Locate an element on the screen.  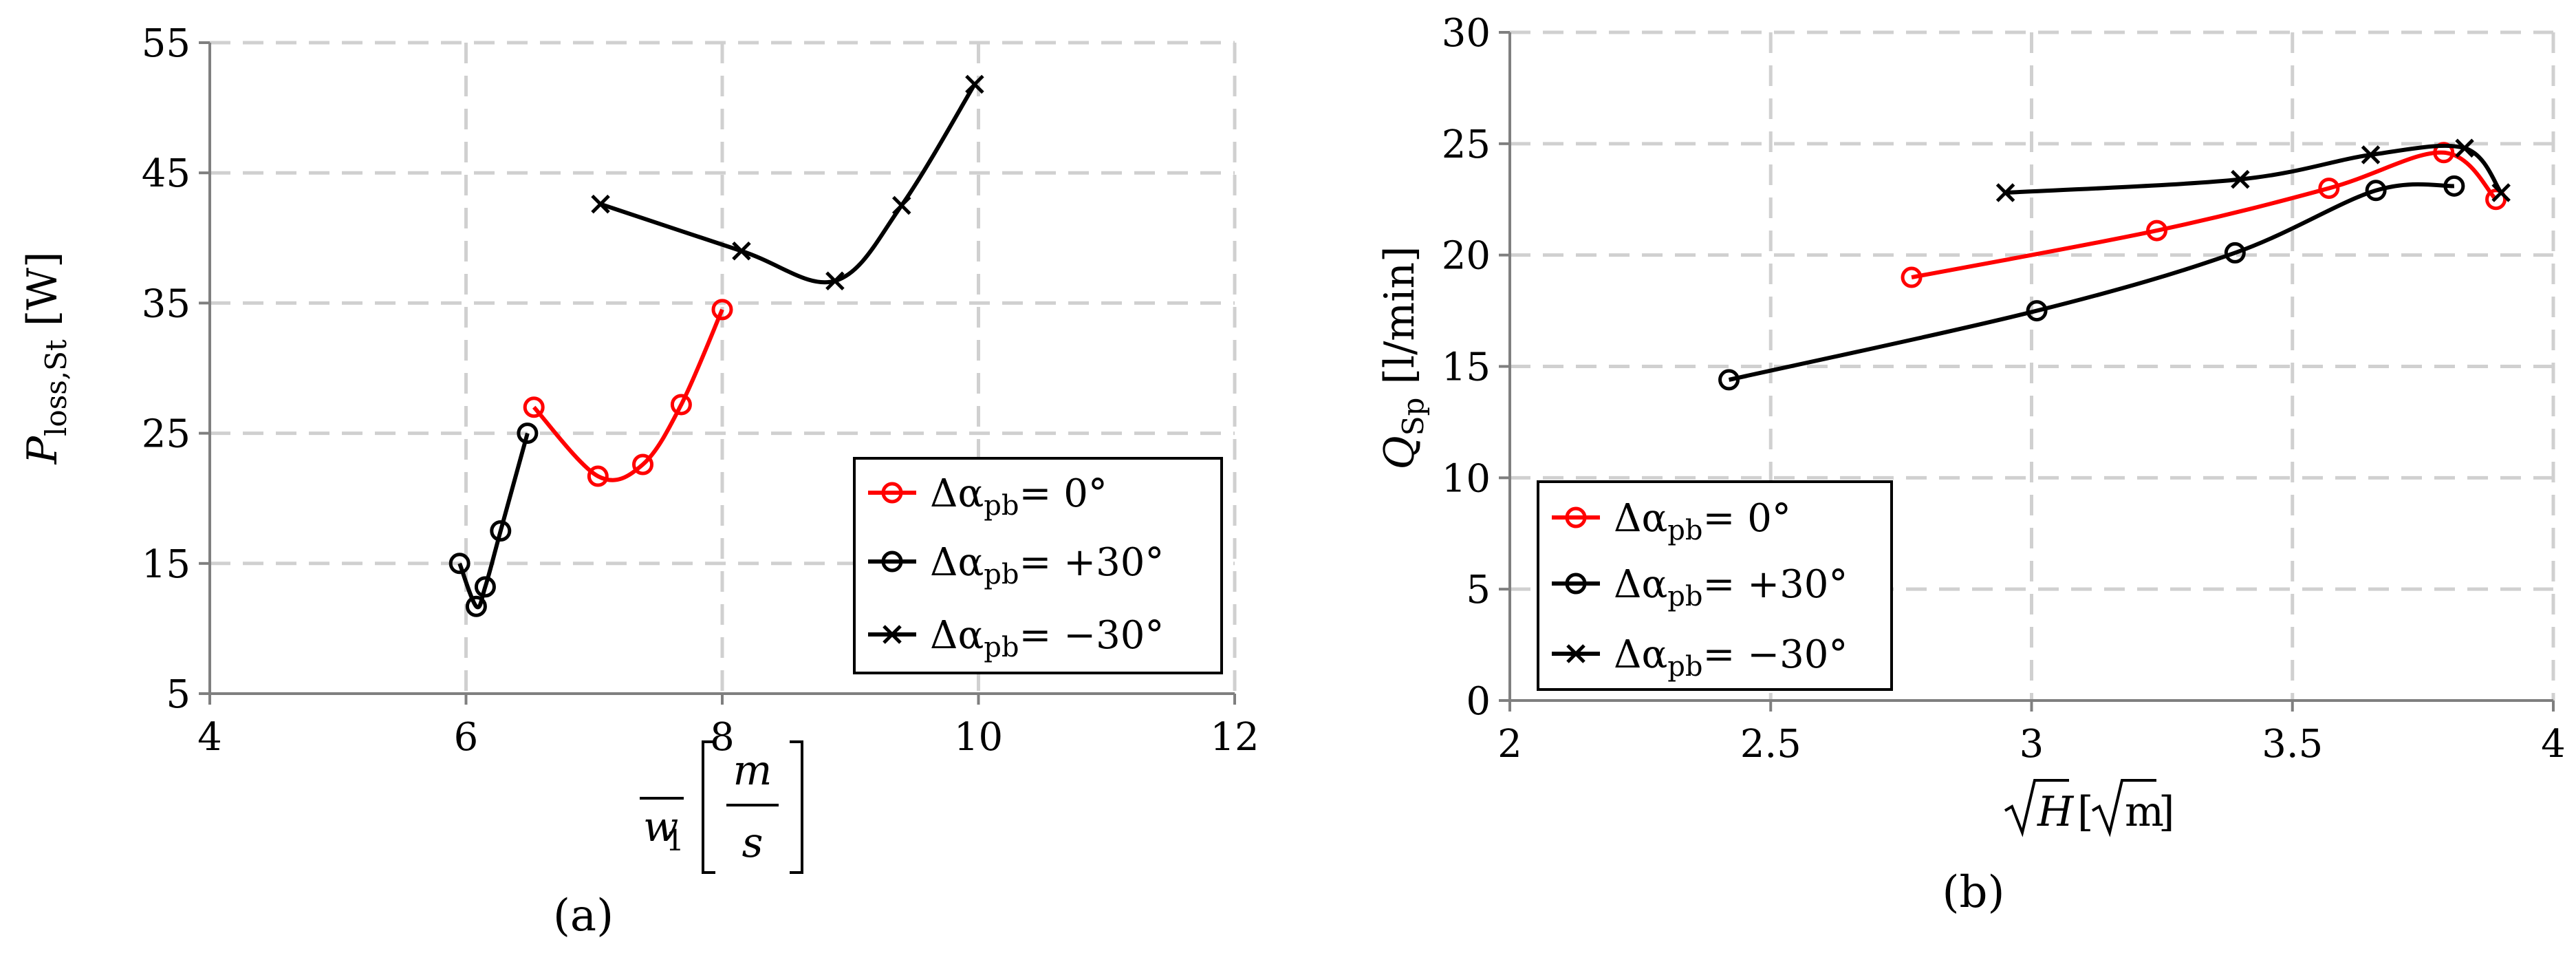
chart-b-x-axis-label: H [ m ] is located at coordinates (2089, 808).